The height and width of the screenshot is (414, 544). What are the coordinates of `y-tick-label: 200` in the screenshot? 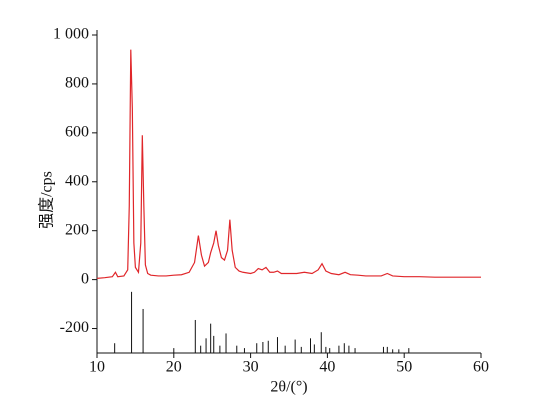 It's located at (77, 229).